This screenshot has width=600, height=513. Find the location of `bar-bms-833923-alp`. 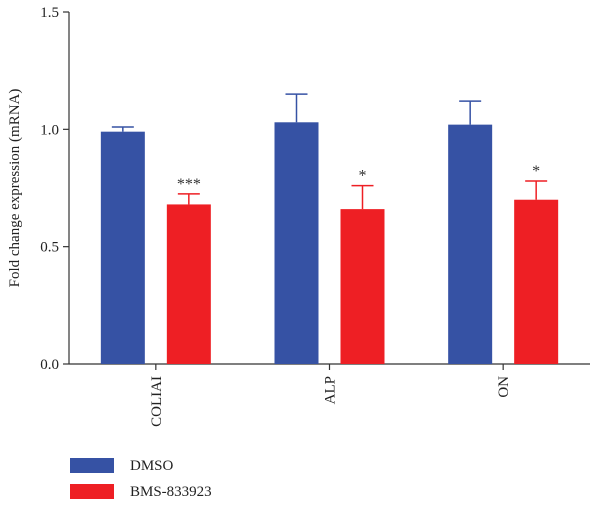

bar-bms-833923-alp is located at coordinates (362, 286).